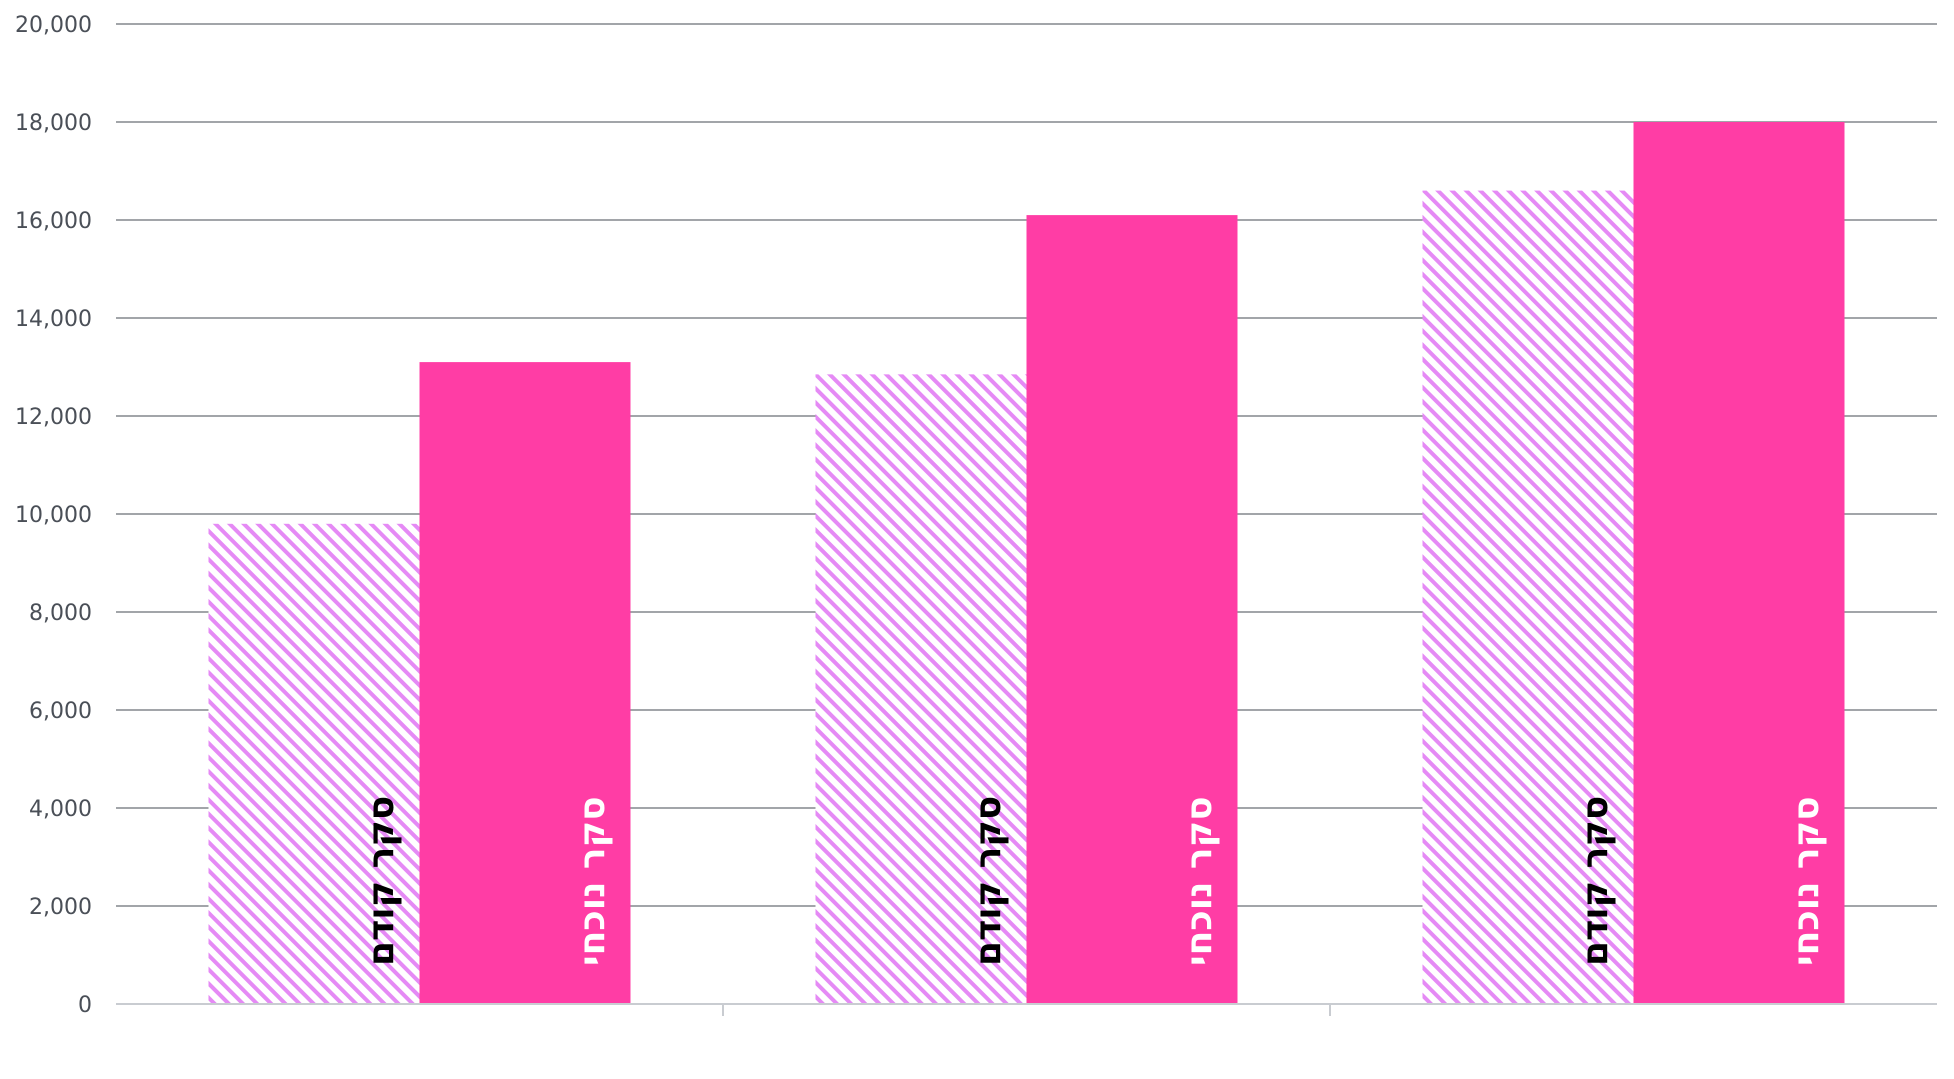  Describe the element at coordinates (85, 1005) in the screenshot. I see `y-tick-label: 0` at that location.